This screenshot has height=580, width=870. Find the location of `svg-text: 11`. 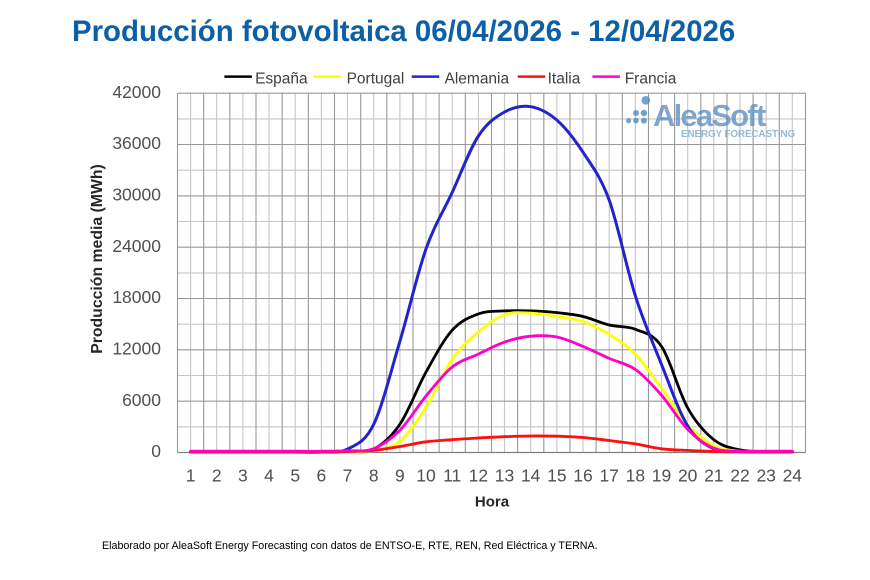

svg-text: 11 is located at coordinates (452, 476).